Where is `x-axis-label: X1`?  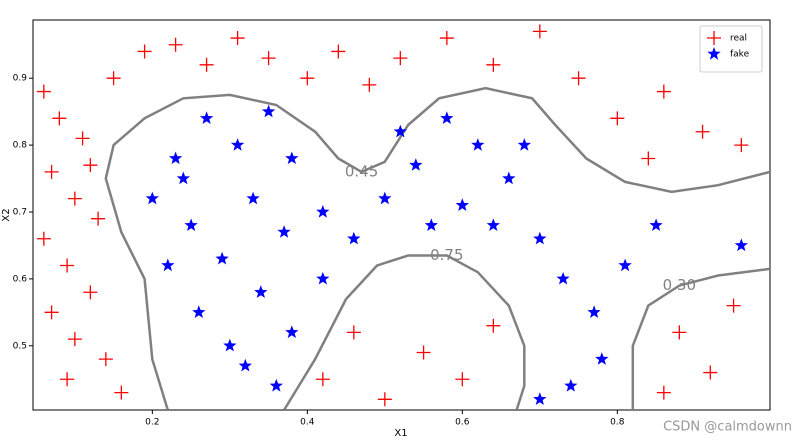 x-axis-label: X1 is located at coordinates (400, 433).